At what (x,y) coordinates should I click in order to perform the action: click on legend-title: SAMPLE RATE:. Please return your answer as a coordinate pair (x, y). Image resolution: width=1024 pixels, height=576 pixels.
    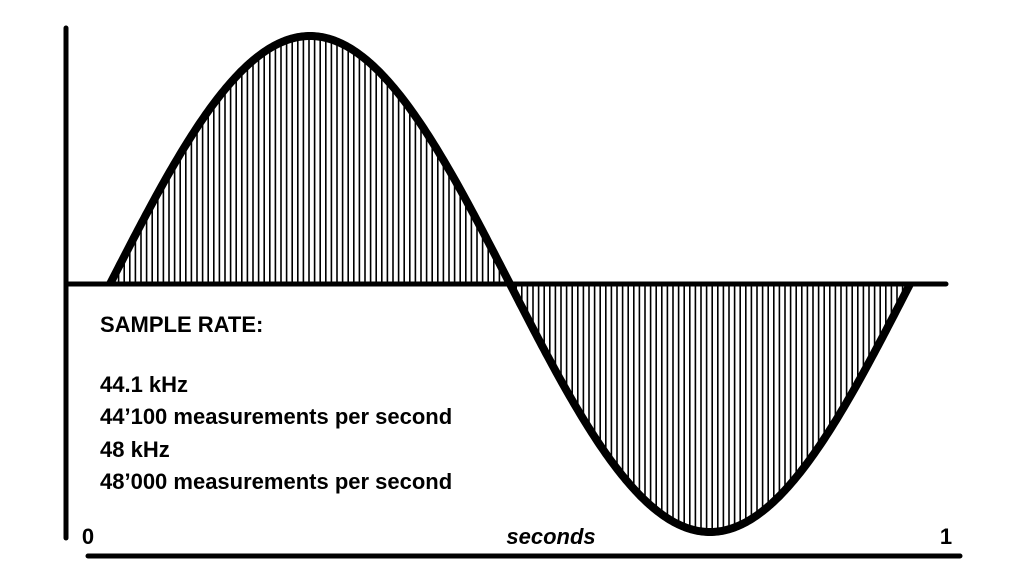
    Looking at the image, I should click on (181, 324).